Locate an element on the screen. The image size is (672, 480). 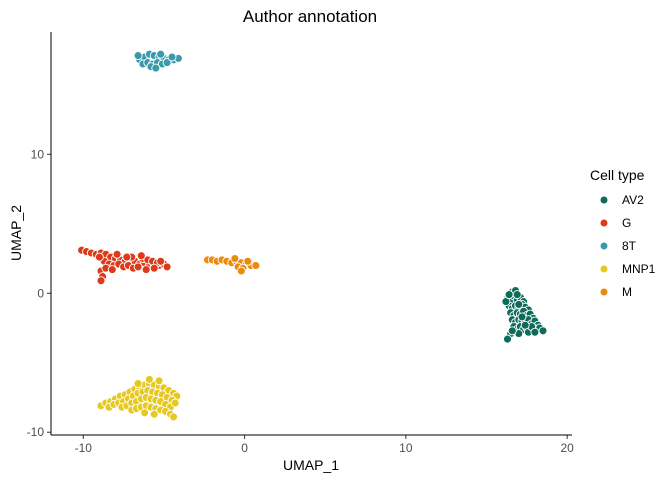
x-axis-label: UMAP_1 is located at coordinates (311, 465).